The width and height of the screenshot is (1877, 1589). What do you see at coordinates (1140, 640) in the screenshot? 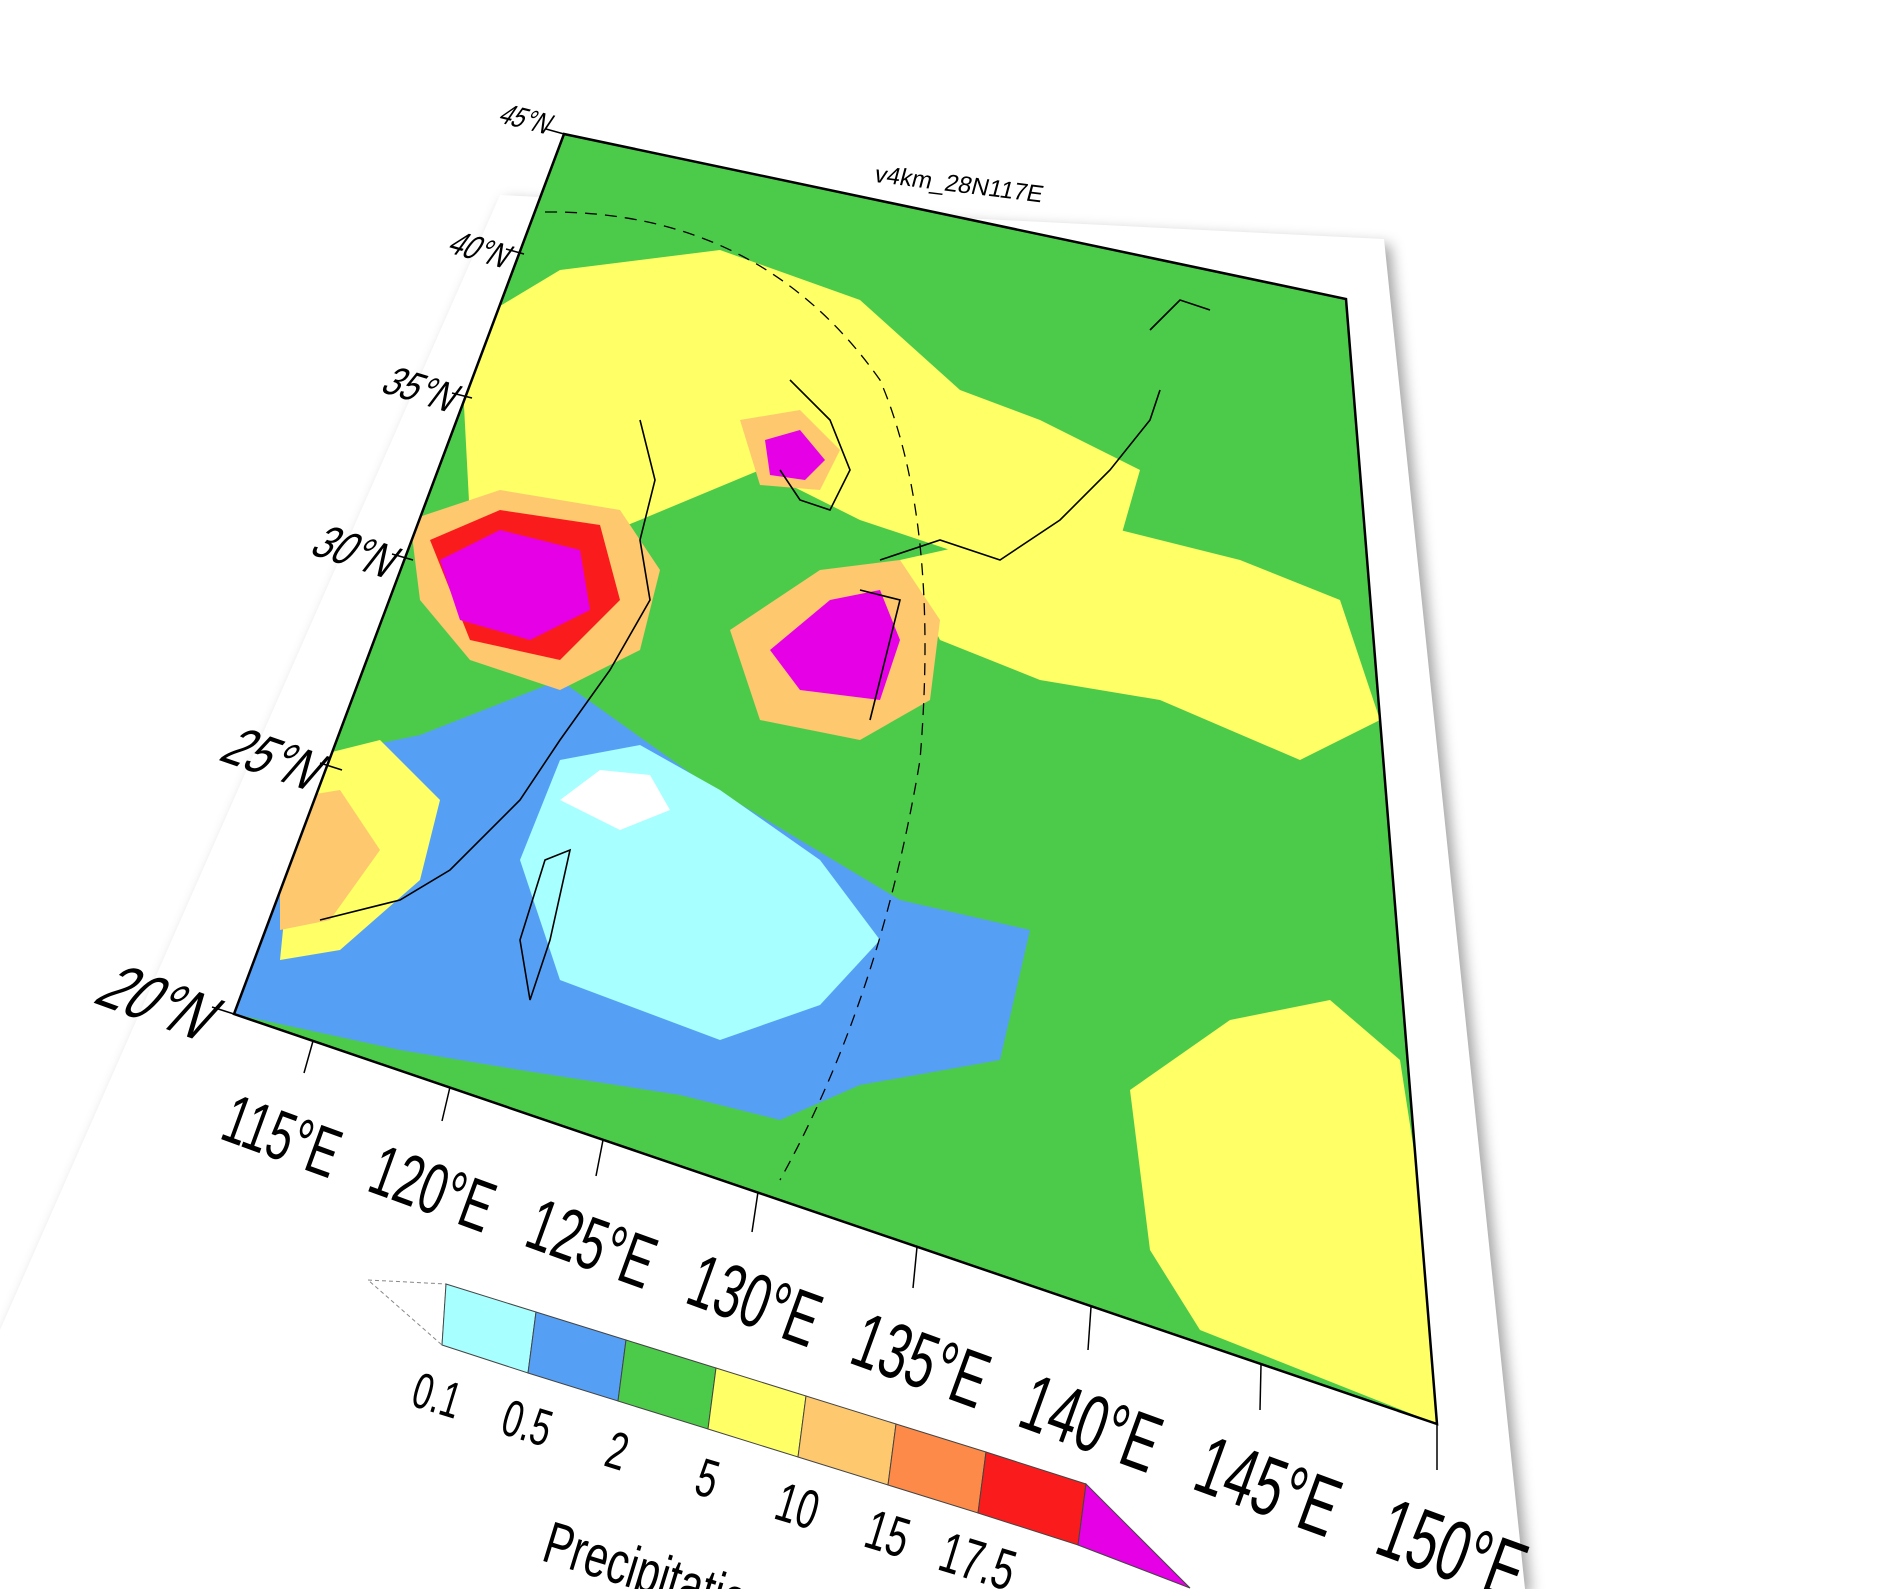
I see `precip-yellow-east` at bounding box center [1140, 640].